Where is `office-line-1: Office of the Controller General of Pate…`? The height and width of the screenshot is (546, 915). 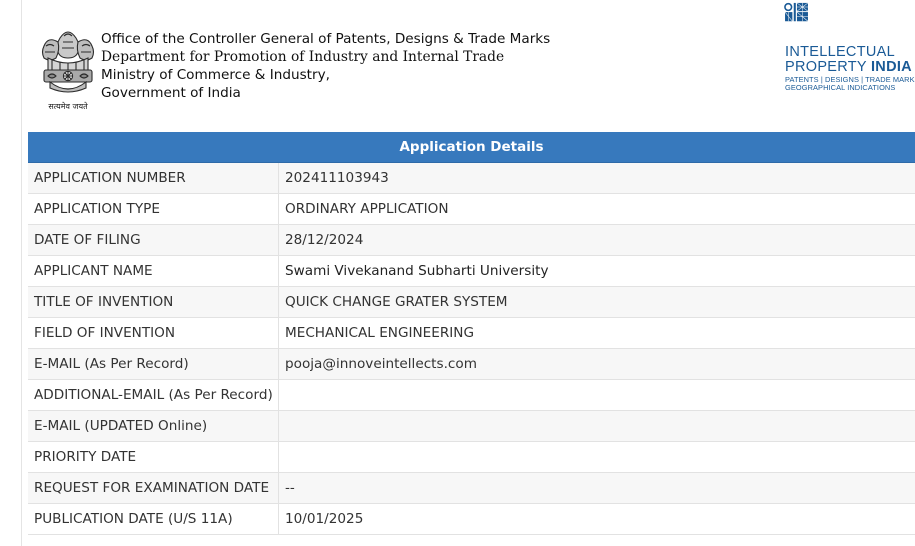
office-line-1: Office of the Controller General of Pate… is located at coordinates (326, 39).